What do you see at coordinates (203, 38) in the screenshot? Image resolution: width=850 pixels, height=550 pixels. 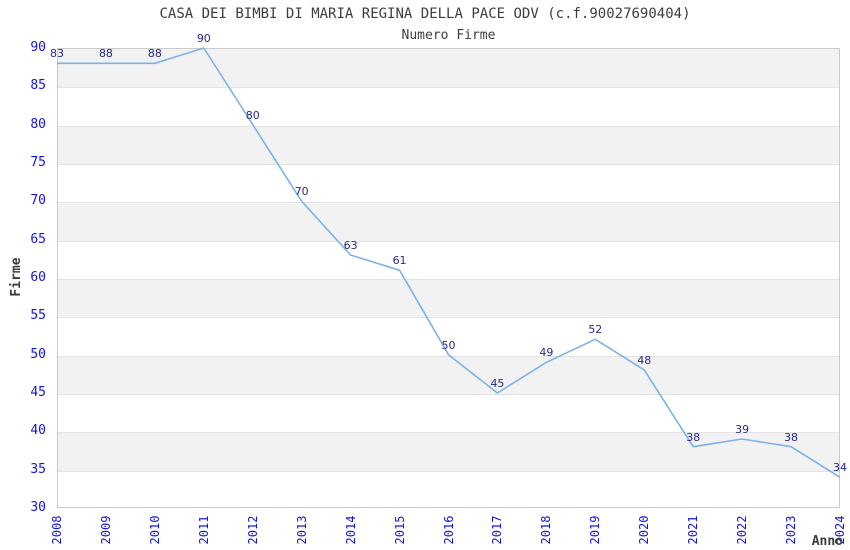 I see `data-point-label: 90` at bounding box center [203, 38].